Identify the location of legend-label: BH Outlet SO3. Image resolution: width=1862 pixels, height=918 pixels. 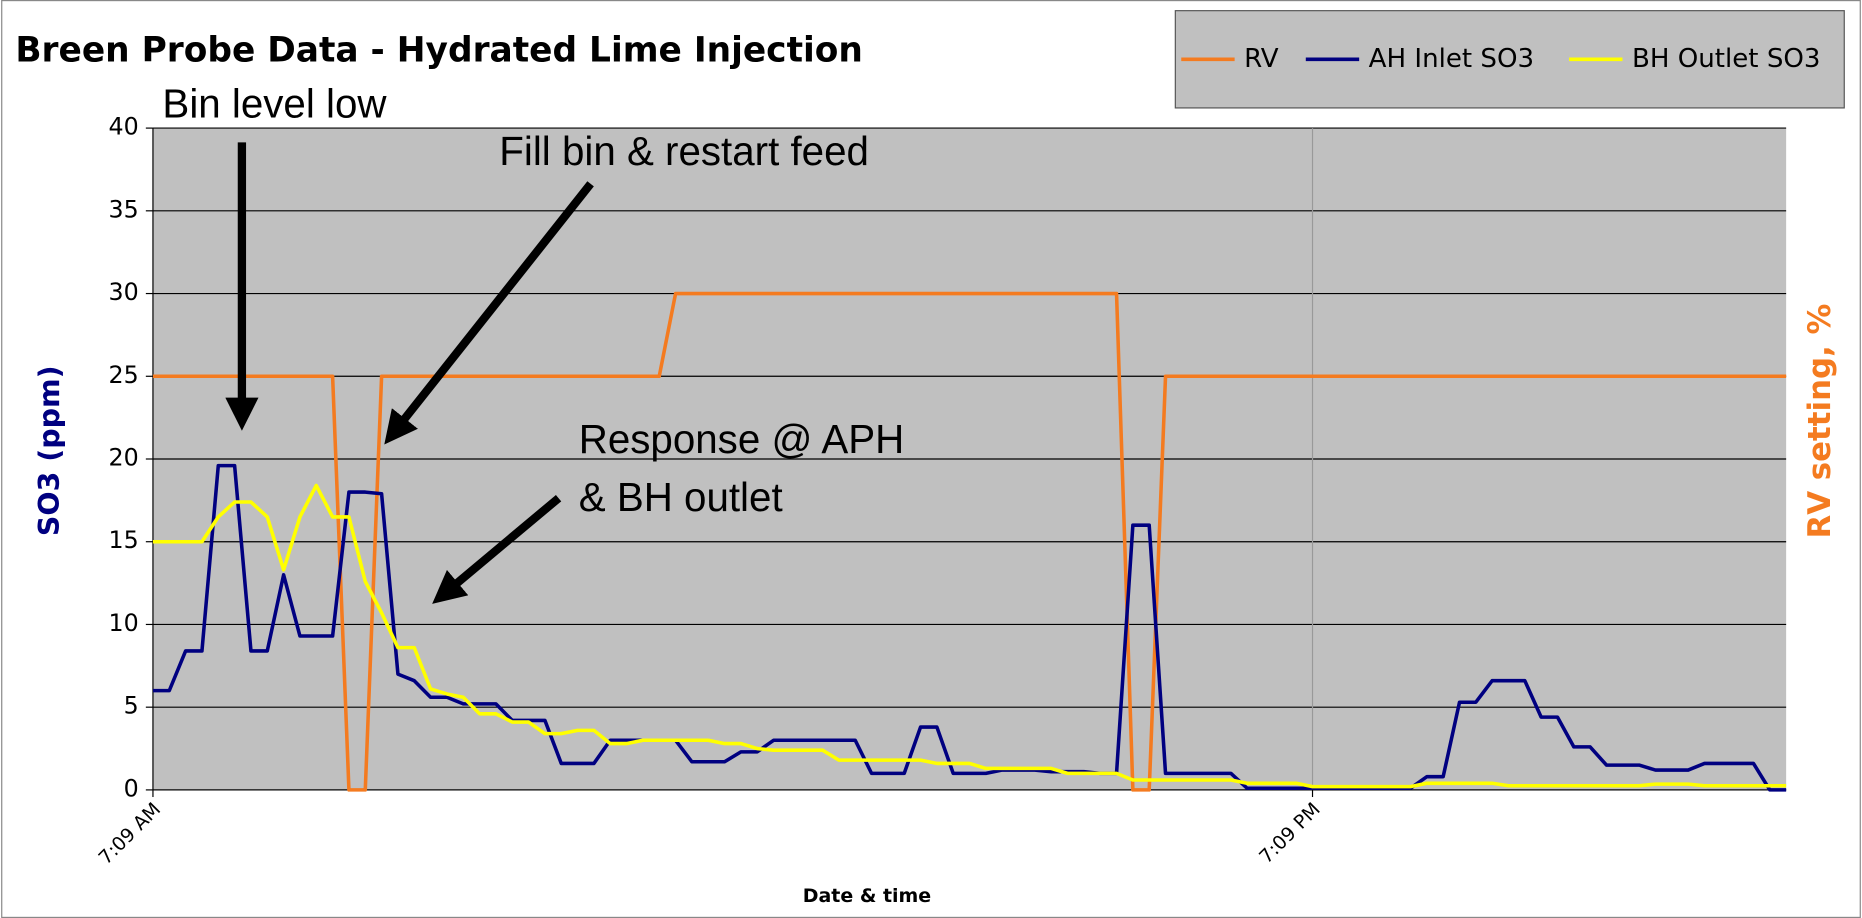
(1726, 59).